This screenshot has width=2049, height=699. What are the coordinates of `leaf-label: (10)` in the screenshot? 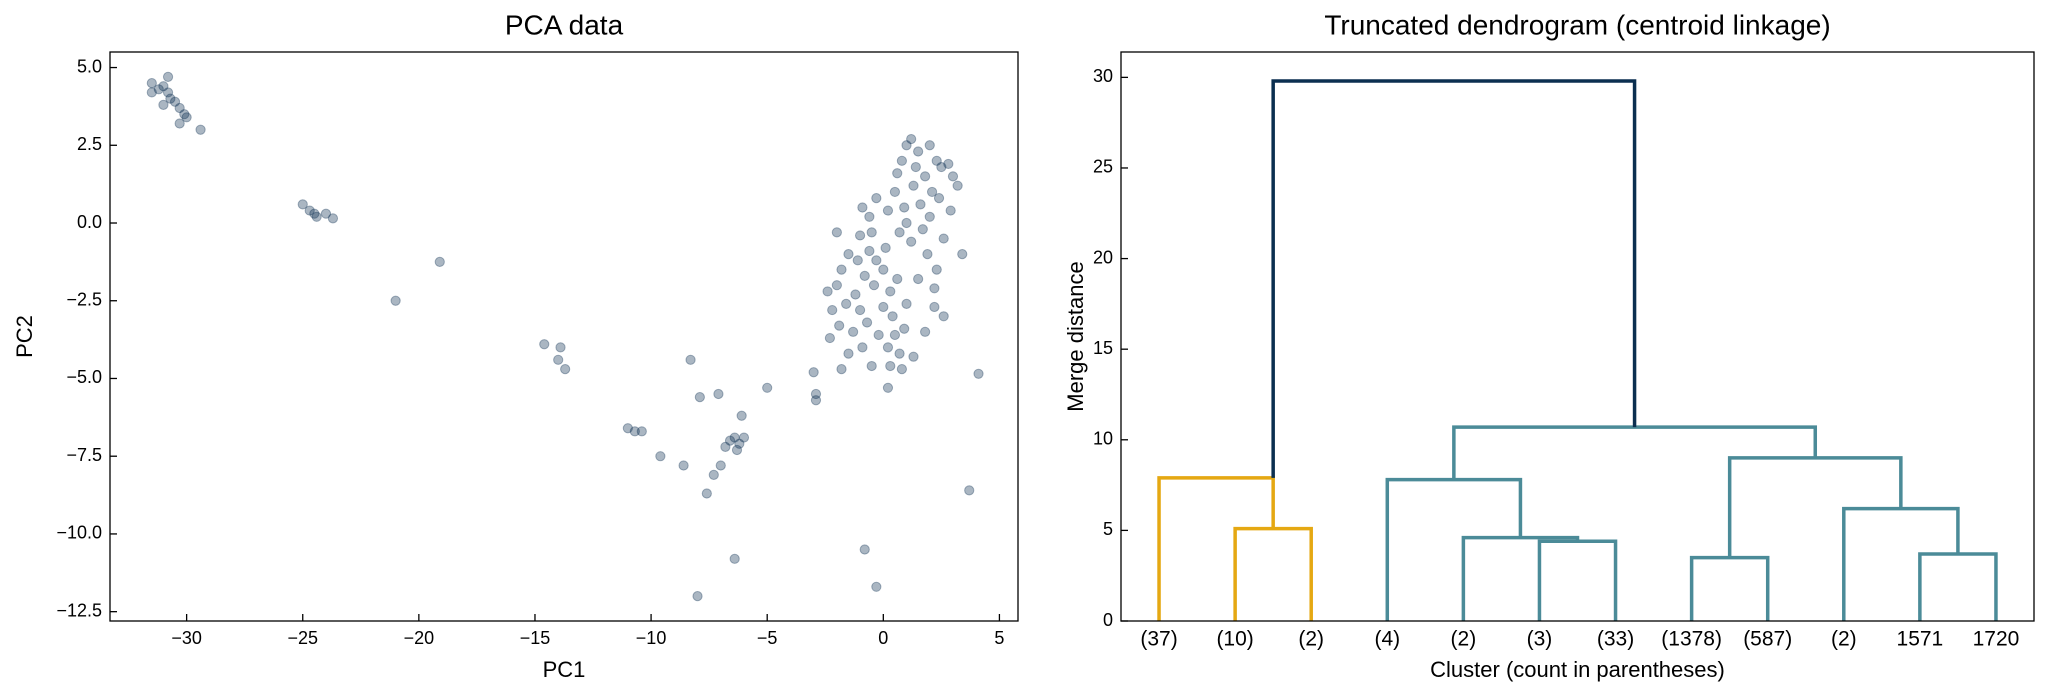 It's located at (1234, 639).